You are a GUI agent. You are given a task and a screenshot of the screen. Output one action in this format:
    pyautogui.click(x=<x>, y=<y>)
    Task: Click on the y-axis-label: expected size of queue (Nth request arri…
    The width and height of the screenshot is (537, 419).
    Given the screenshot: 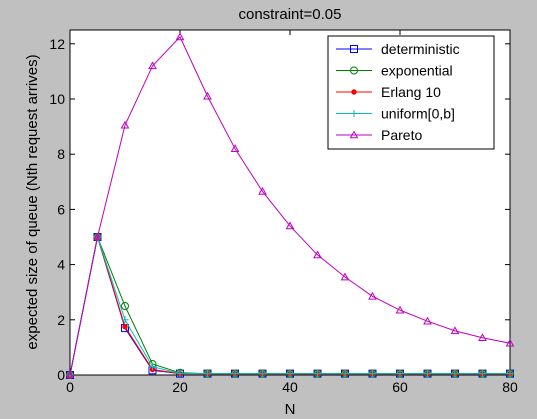 What is the action you would take?
    pyautogui.click(x=32, y=201)
    